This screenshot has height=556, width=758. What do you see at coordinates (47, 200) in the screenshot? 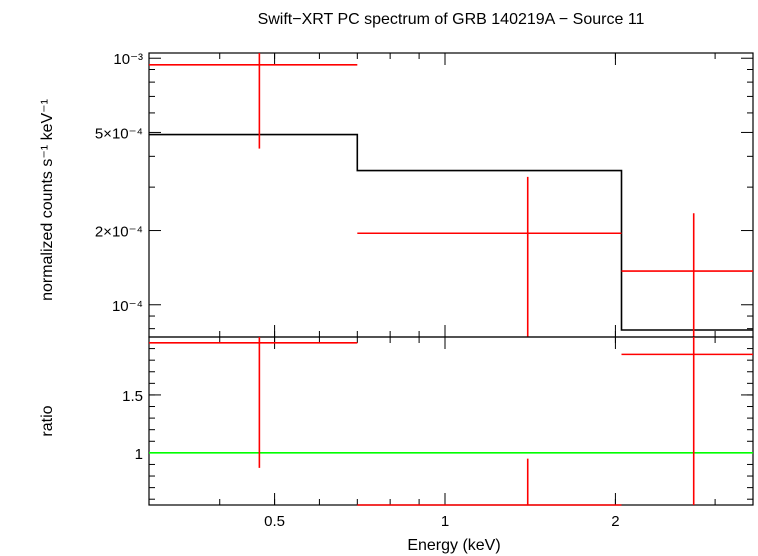
I see `spectrum-y-axis-label: normalized counts s⁻¹ keV⁻¹` at bounding box center [47, 200].